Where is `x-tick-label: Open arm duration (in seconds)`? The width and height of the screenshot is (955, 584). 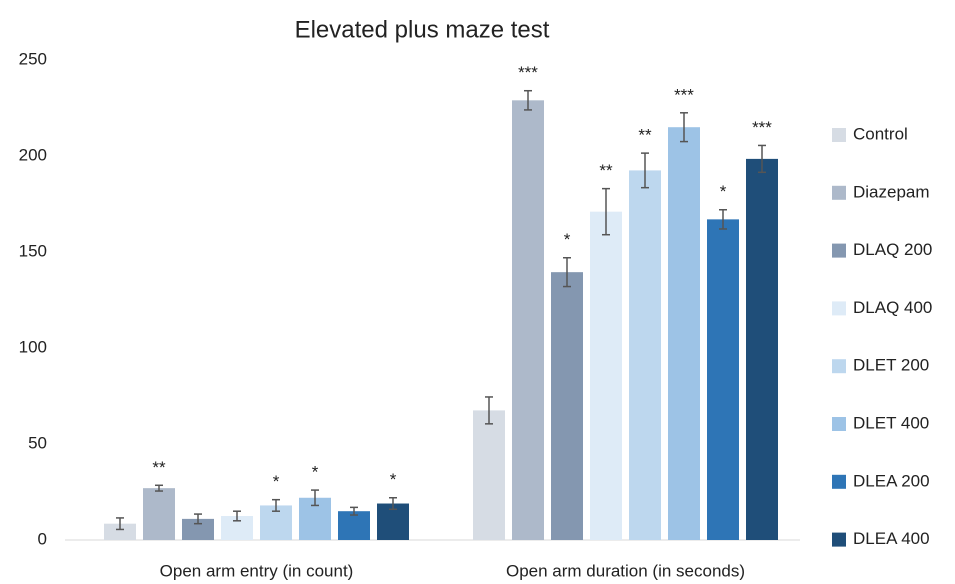 x-tick-label: Open arm duration (in seconds) is located at coordinates (625, 570).